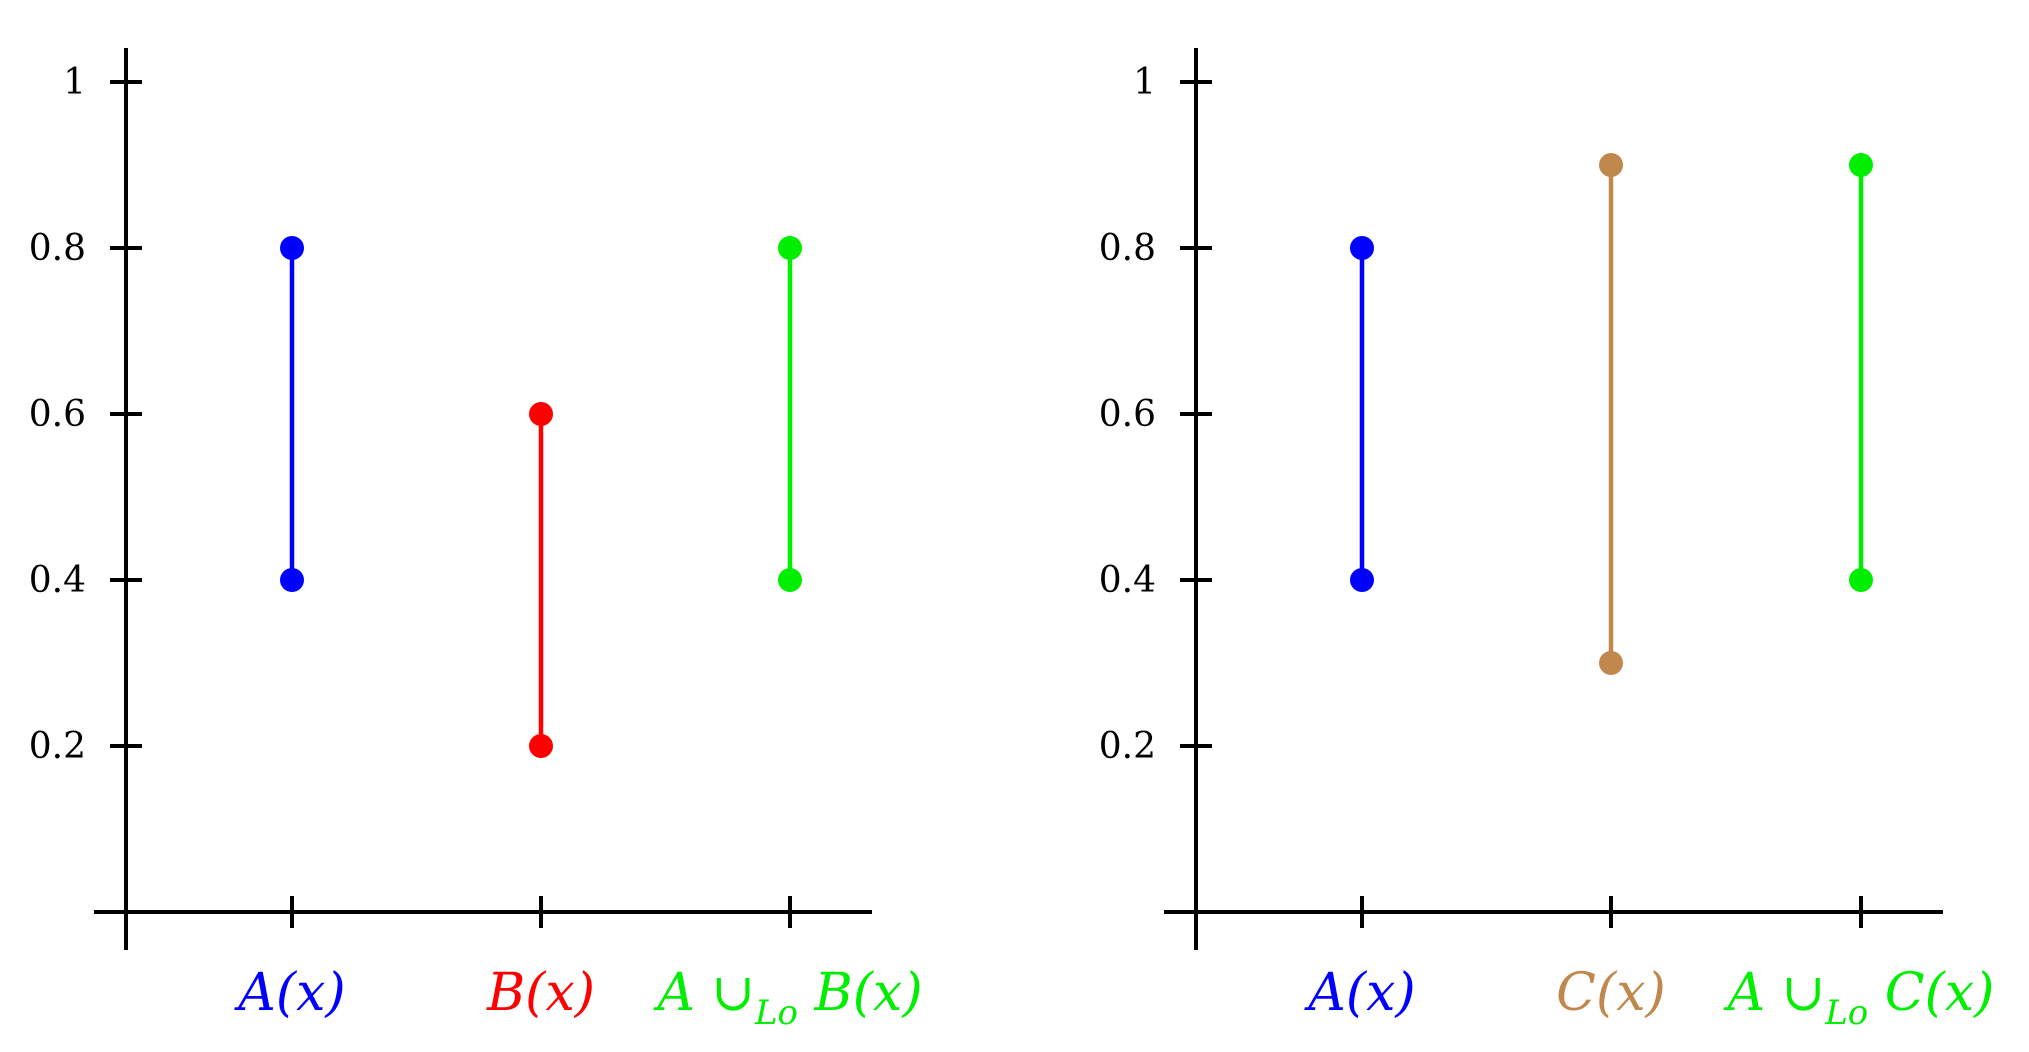  What do you see at coordinates (1931, 993) in the screenshot?
I see `category-label-tail: C(x)` at bounding box center [1931, 993].